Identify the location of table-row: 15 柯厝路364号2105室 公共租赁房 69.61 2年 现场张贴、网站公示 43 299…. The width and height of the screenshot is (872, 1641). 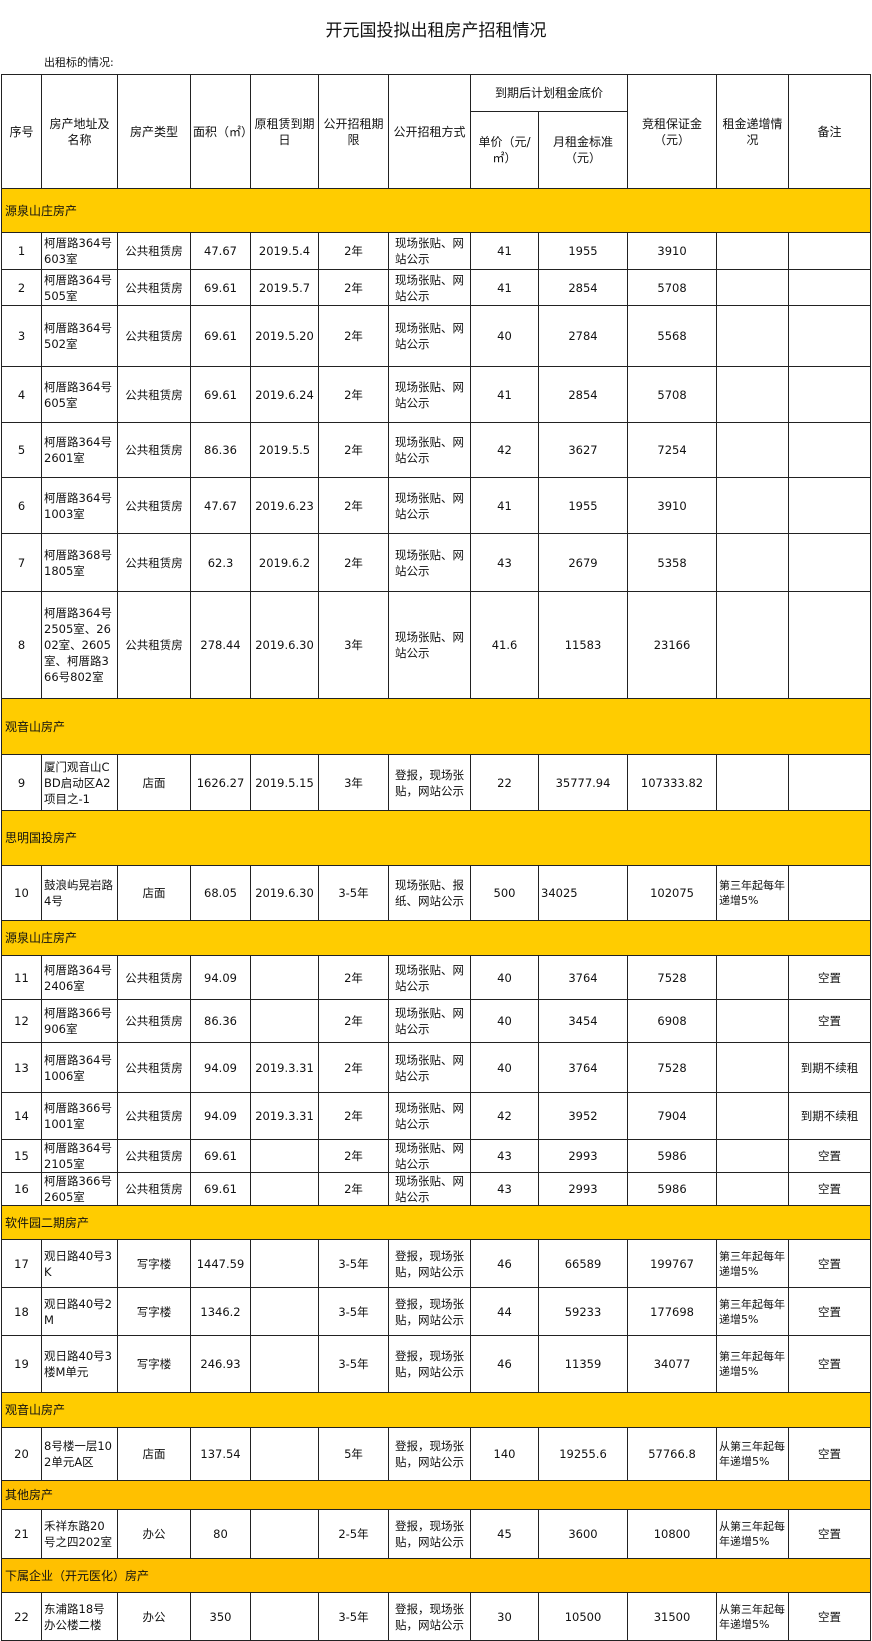
(436, 1156).